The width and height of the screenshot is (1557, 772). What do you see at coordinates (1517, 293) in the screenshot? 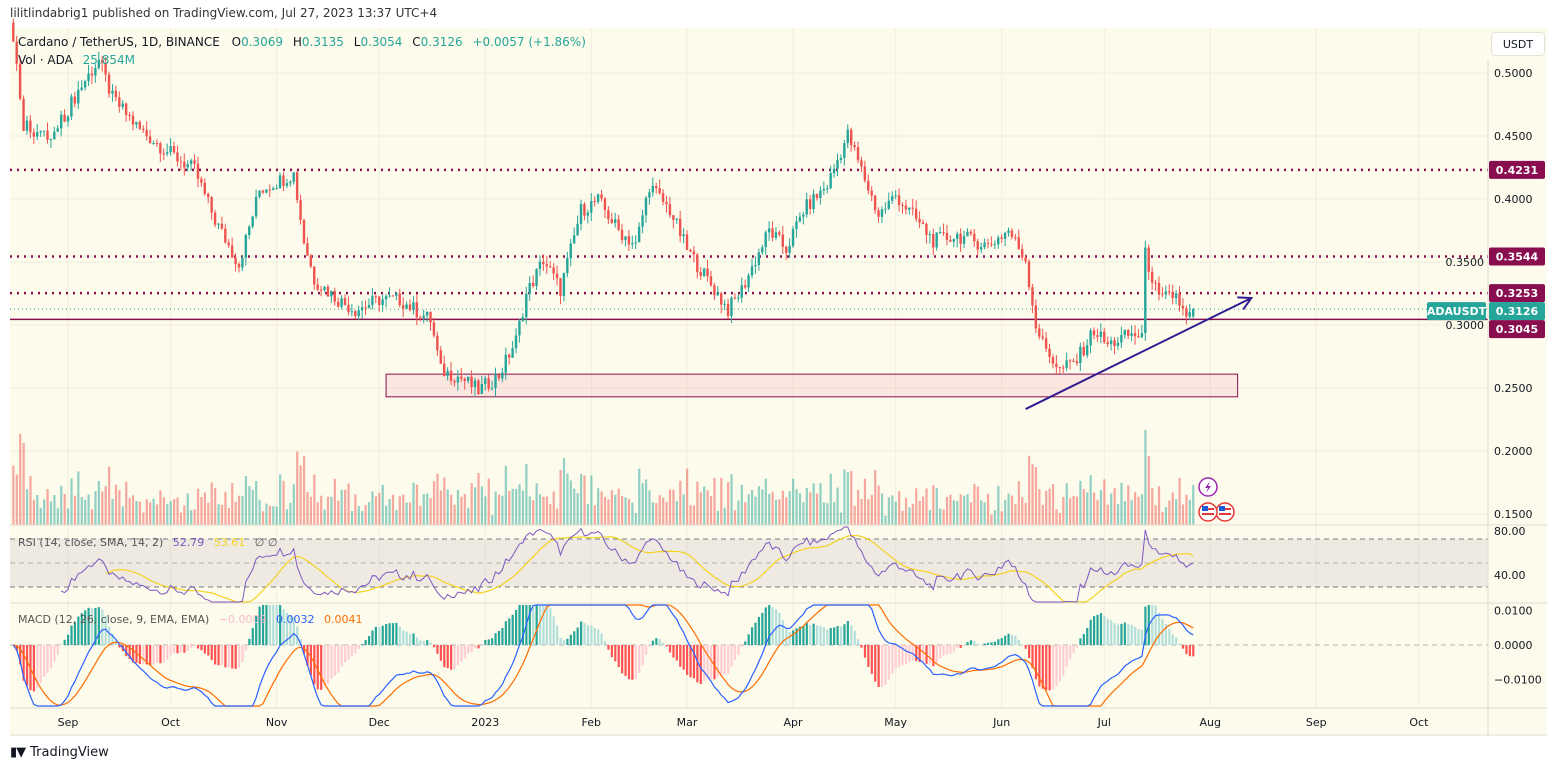
I see `level-price-label: 0.3253` at bounding box center [1517, 293].